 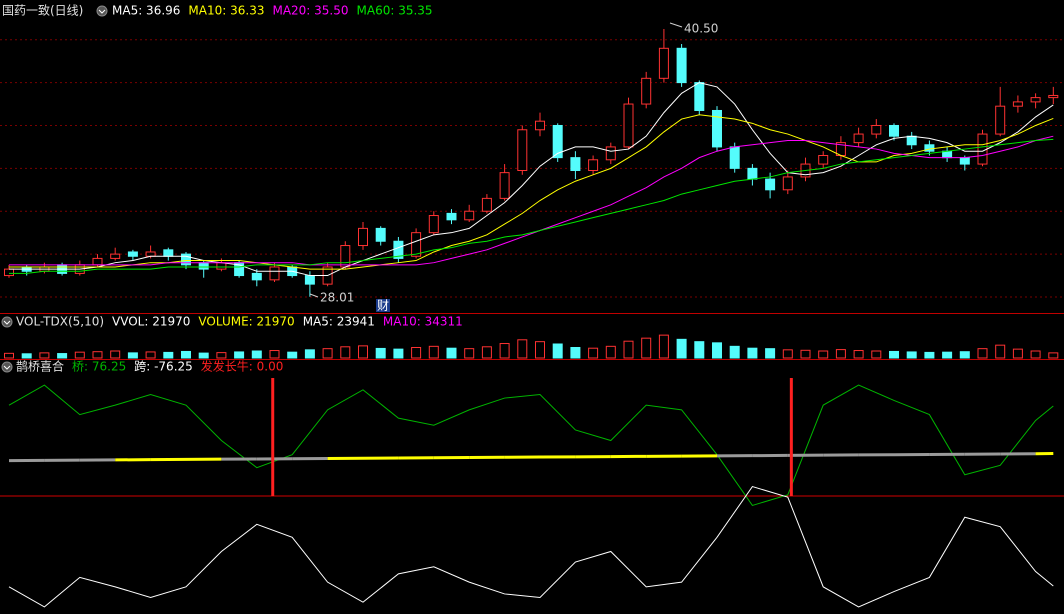 I want to click on chart-title: 鹊桥喜合, so click(x=40, y=366).